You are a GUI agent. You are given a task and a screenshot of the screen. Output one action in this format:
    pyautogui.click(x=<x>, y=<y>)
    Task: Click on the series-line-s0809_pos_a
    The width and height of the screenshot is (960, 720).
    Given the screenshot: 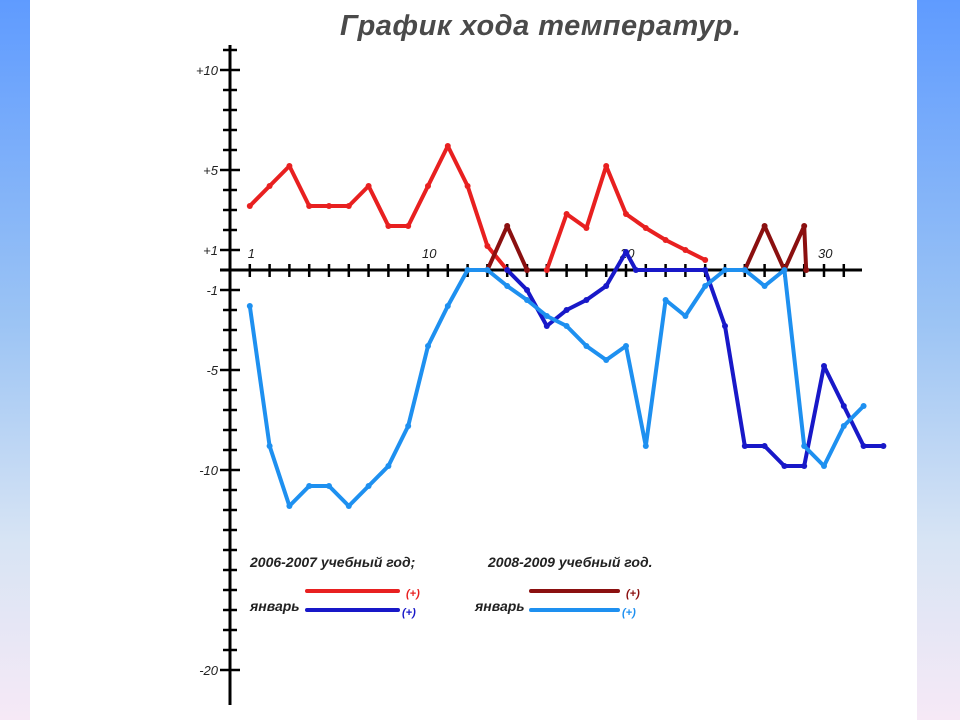 What is the action you would take?
    pyautogui.click(x=507, y=248)
    